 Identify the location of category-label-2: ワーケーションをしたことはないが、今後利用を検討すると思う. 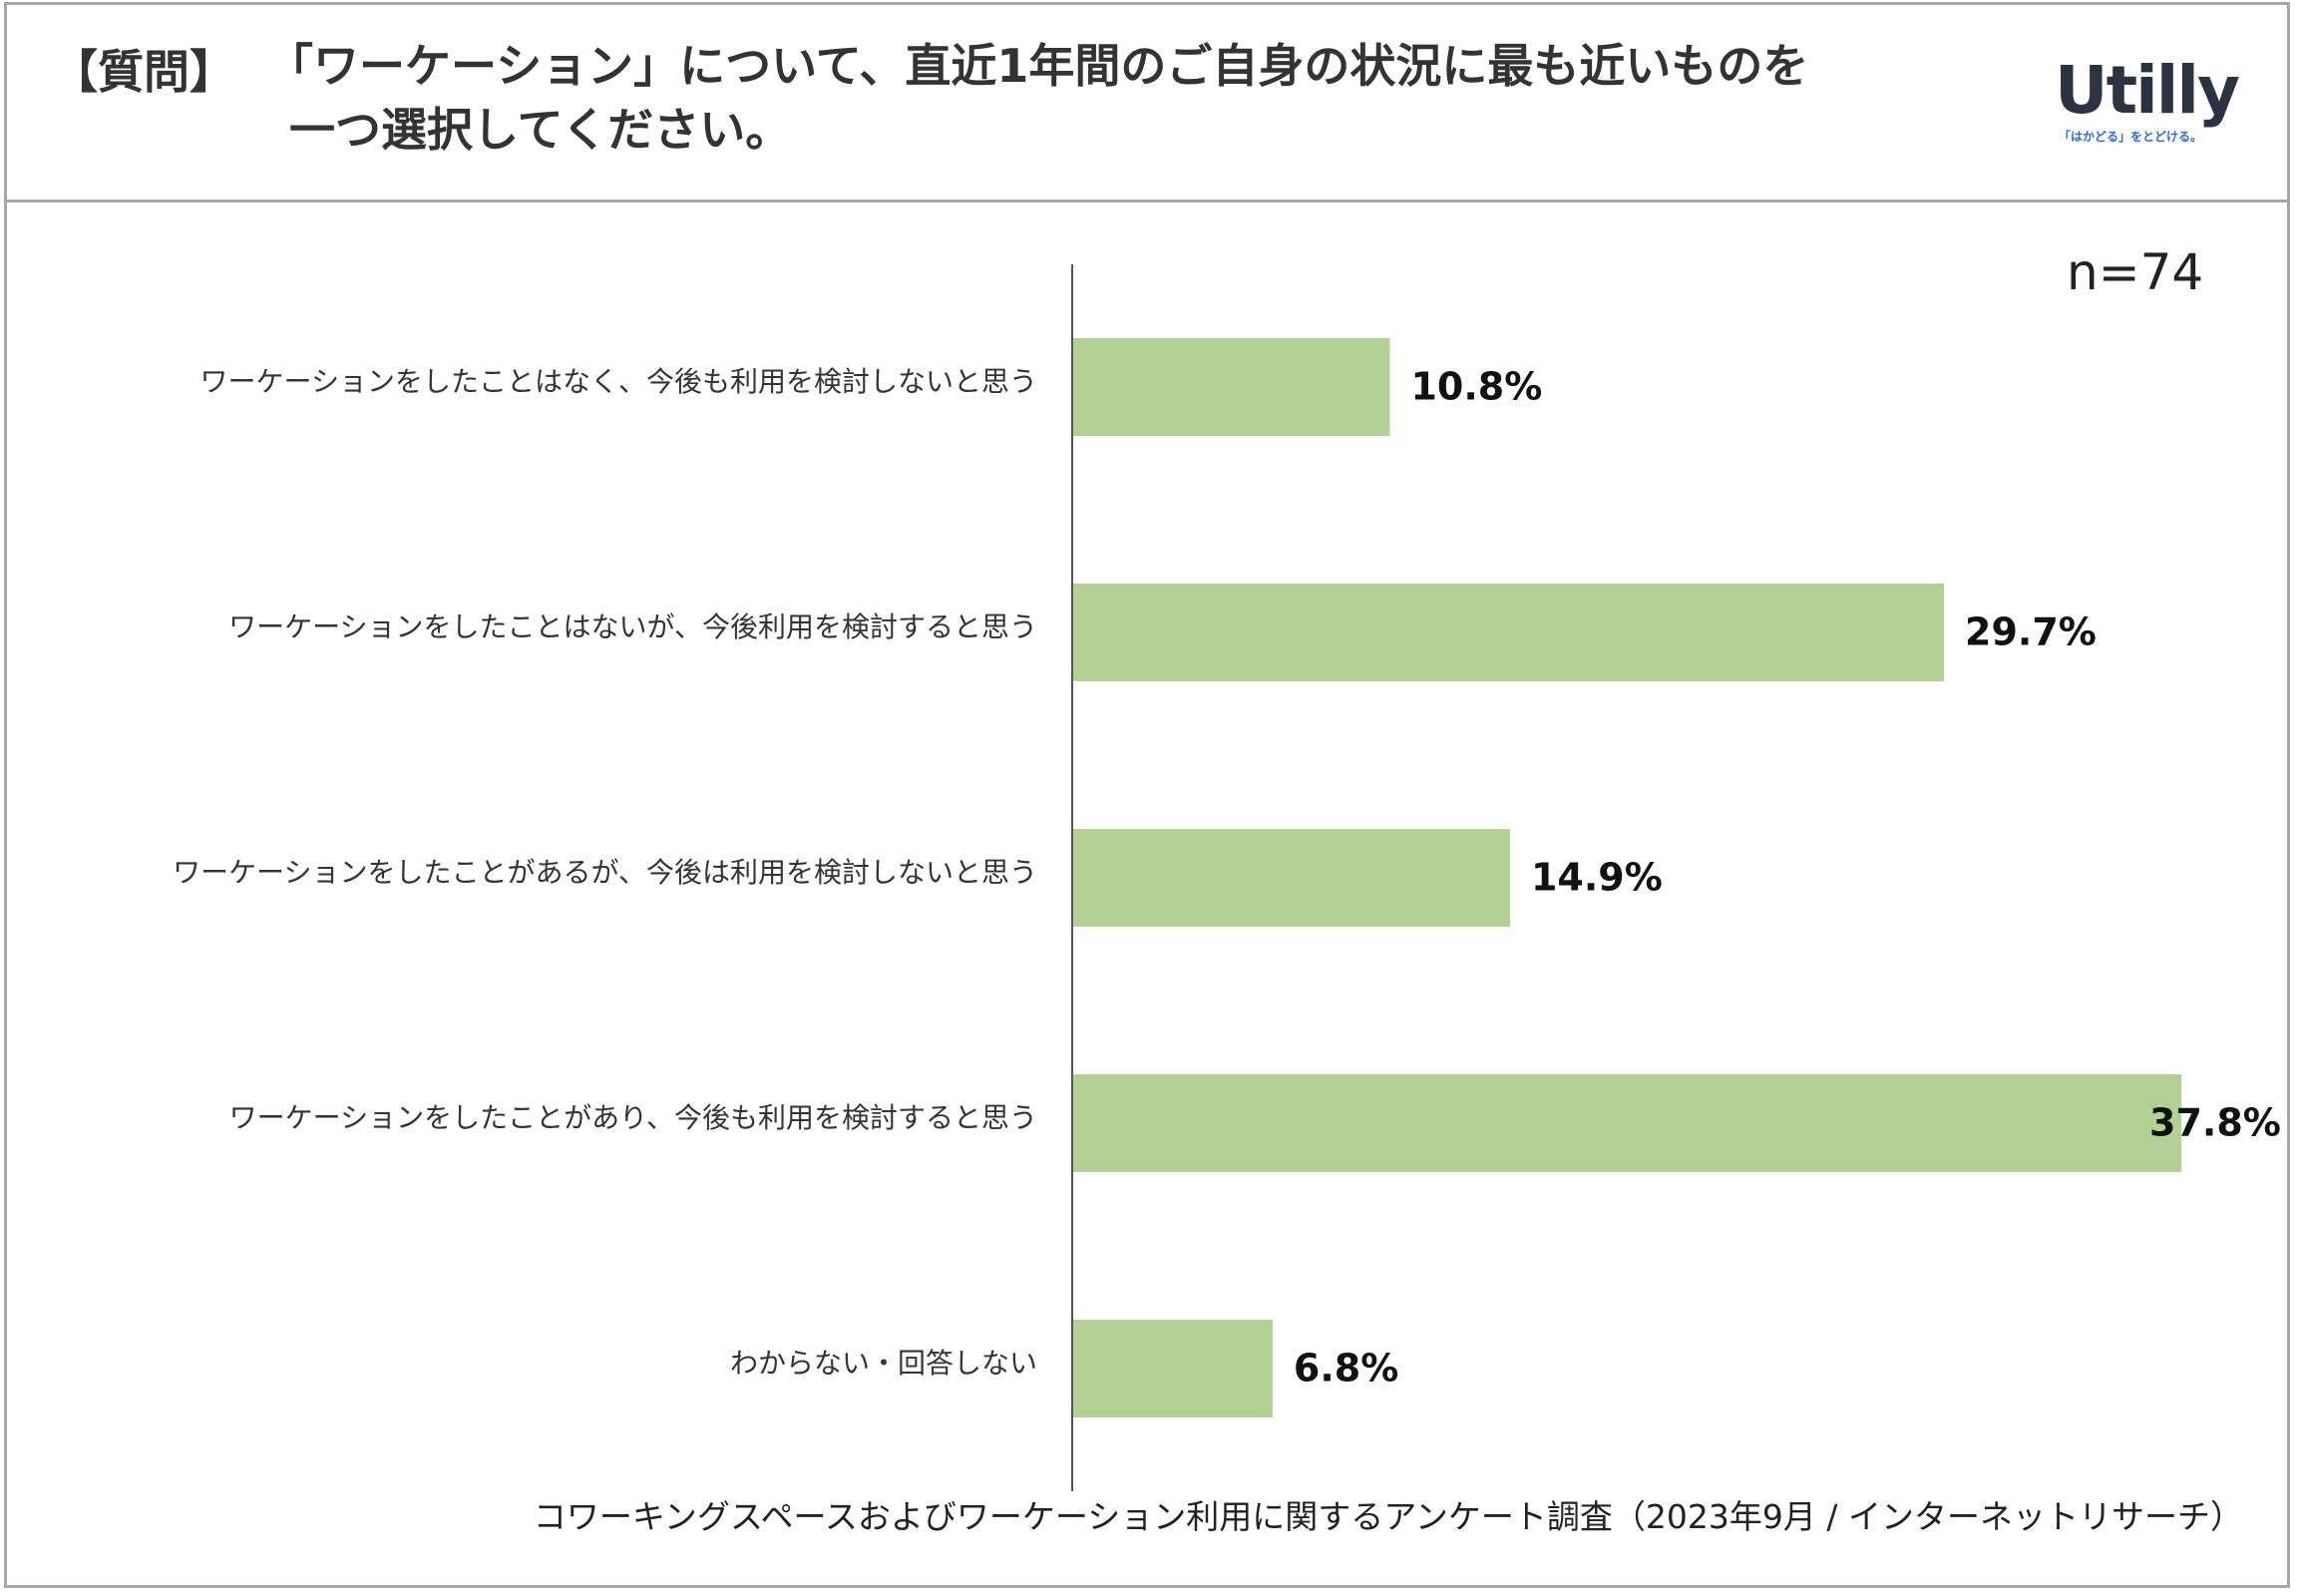
(632, 626).